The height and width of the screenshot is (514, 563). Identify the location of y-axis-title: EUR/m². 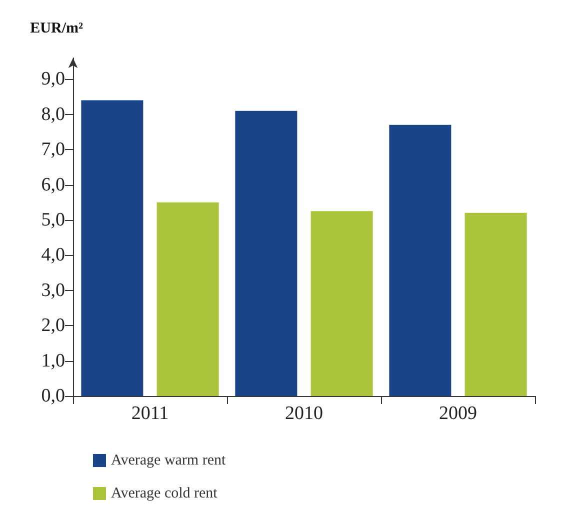
(57, 28).